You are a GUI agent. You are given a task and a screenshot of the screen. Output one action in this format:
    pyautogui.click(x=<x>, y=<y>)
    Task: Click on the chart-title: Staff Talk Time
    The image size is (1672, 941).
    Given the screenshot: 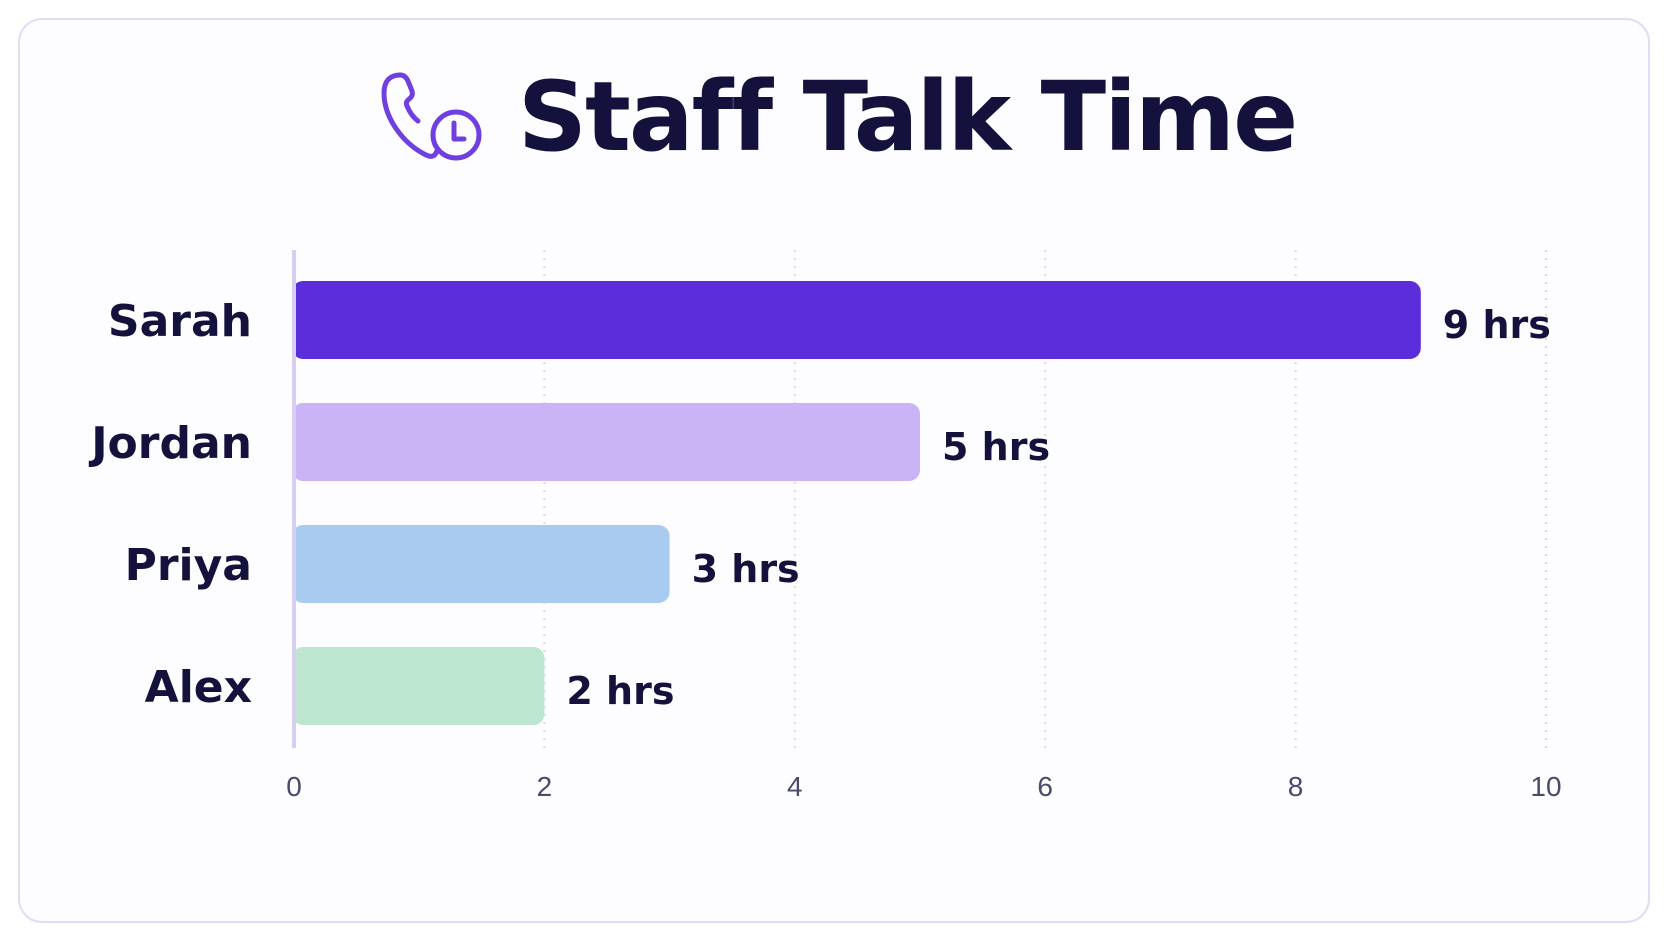 What is the action you would take?
    pyautogui.click(x=907, y=117)
    